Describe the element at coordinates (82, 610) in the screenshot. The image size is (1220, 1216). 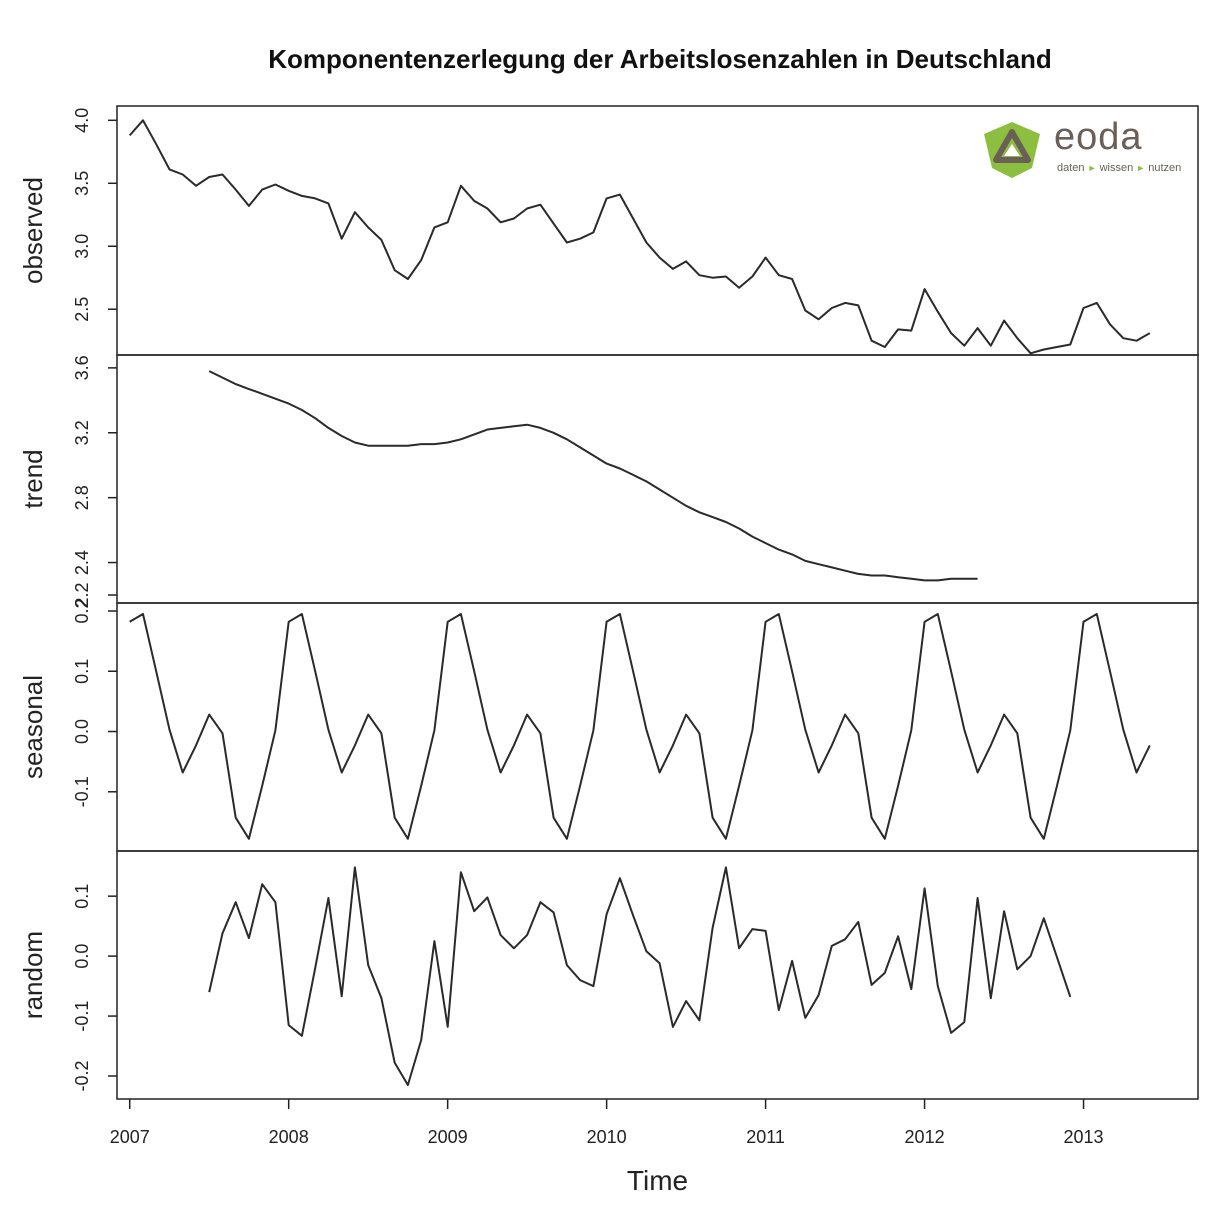
I see `seasonal-ytick-label: 0.2` at that location.